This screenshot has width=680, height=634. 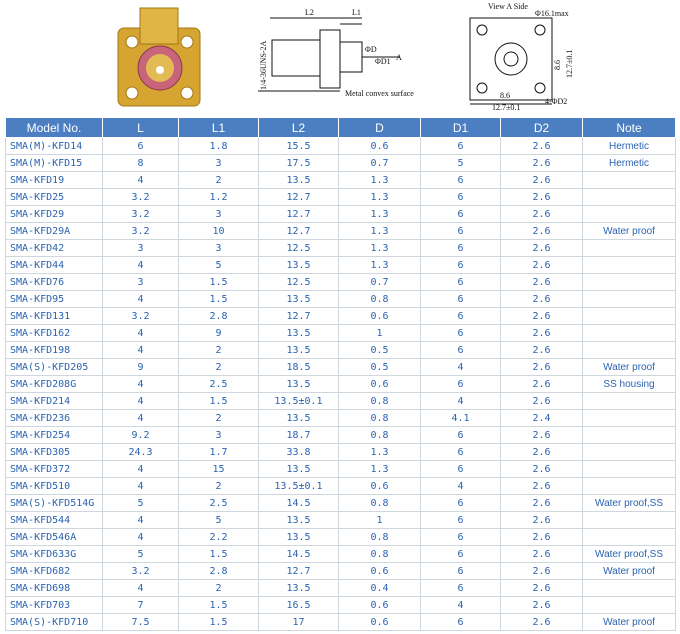 What do you see at coordinates (218, 384) in the screenshot?
I see `cell: 2.5` at bounding box center [218, 384].